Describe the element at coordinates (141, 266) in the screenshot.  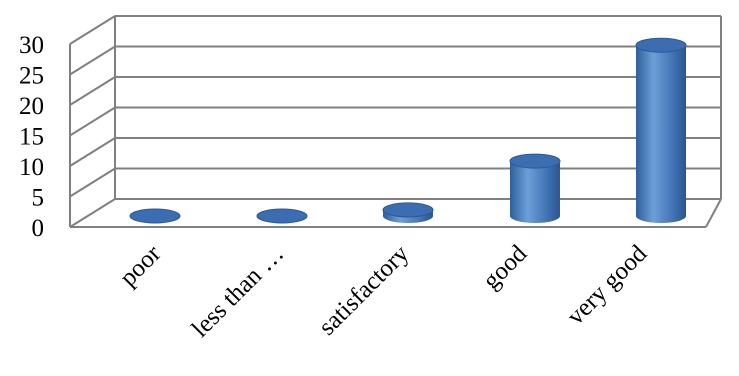
I see `x-category-label: poor` at that location.